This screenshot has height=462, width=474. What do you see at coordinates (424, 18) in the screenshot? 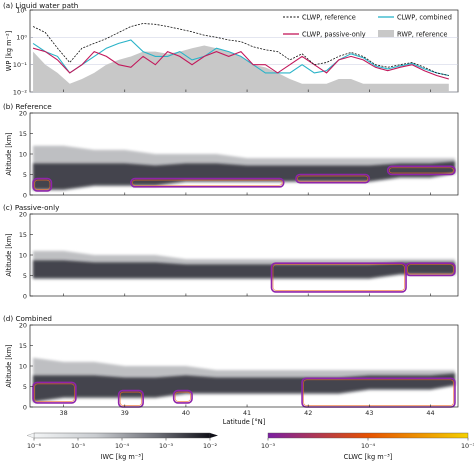
I see `legend-combined-label: CLWP, combined` at bounding box center [424, 18].